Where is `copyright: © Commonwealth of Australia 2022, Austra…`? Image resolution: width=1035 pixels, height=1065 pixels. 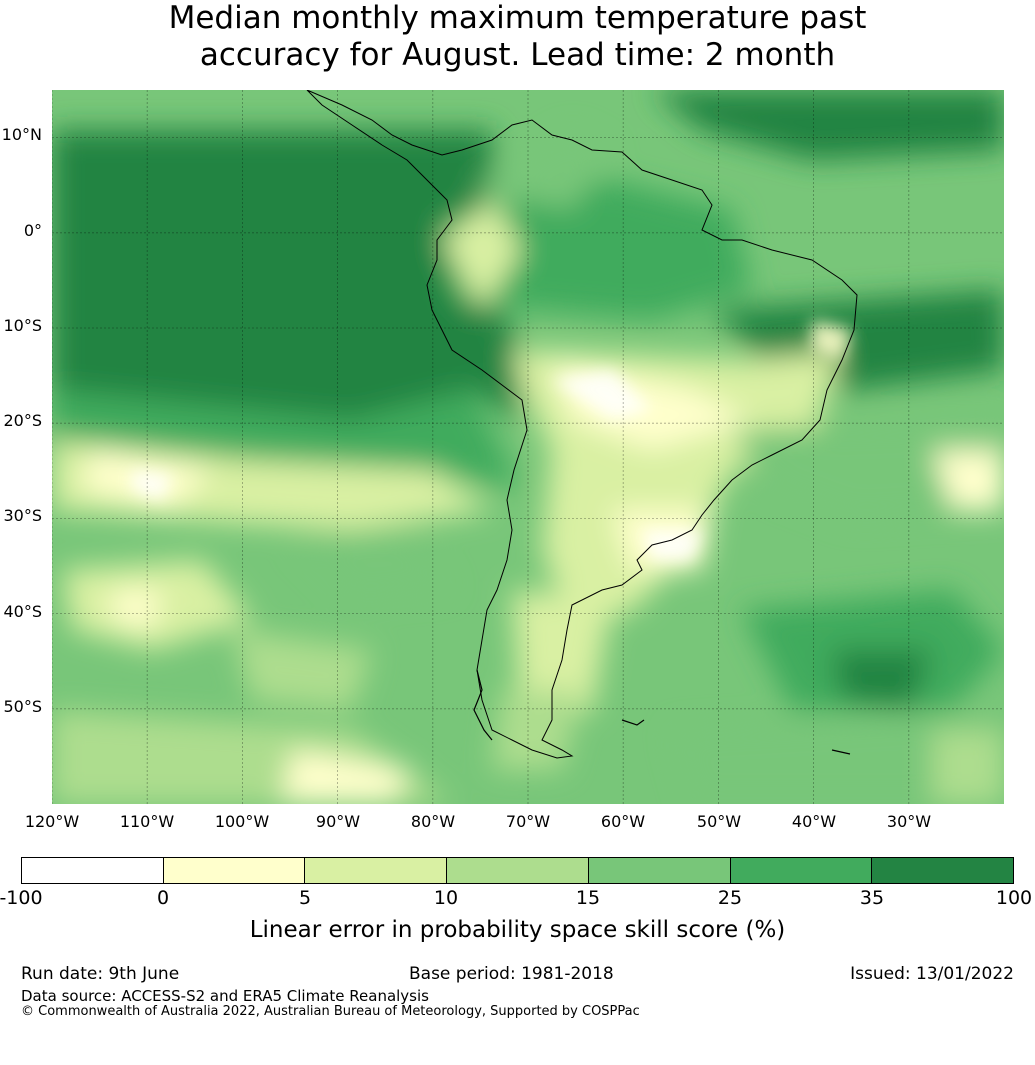
copyright: © Commonwealth of Australia 2022, Austra… is located at coordinates (330, 1011).